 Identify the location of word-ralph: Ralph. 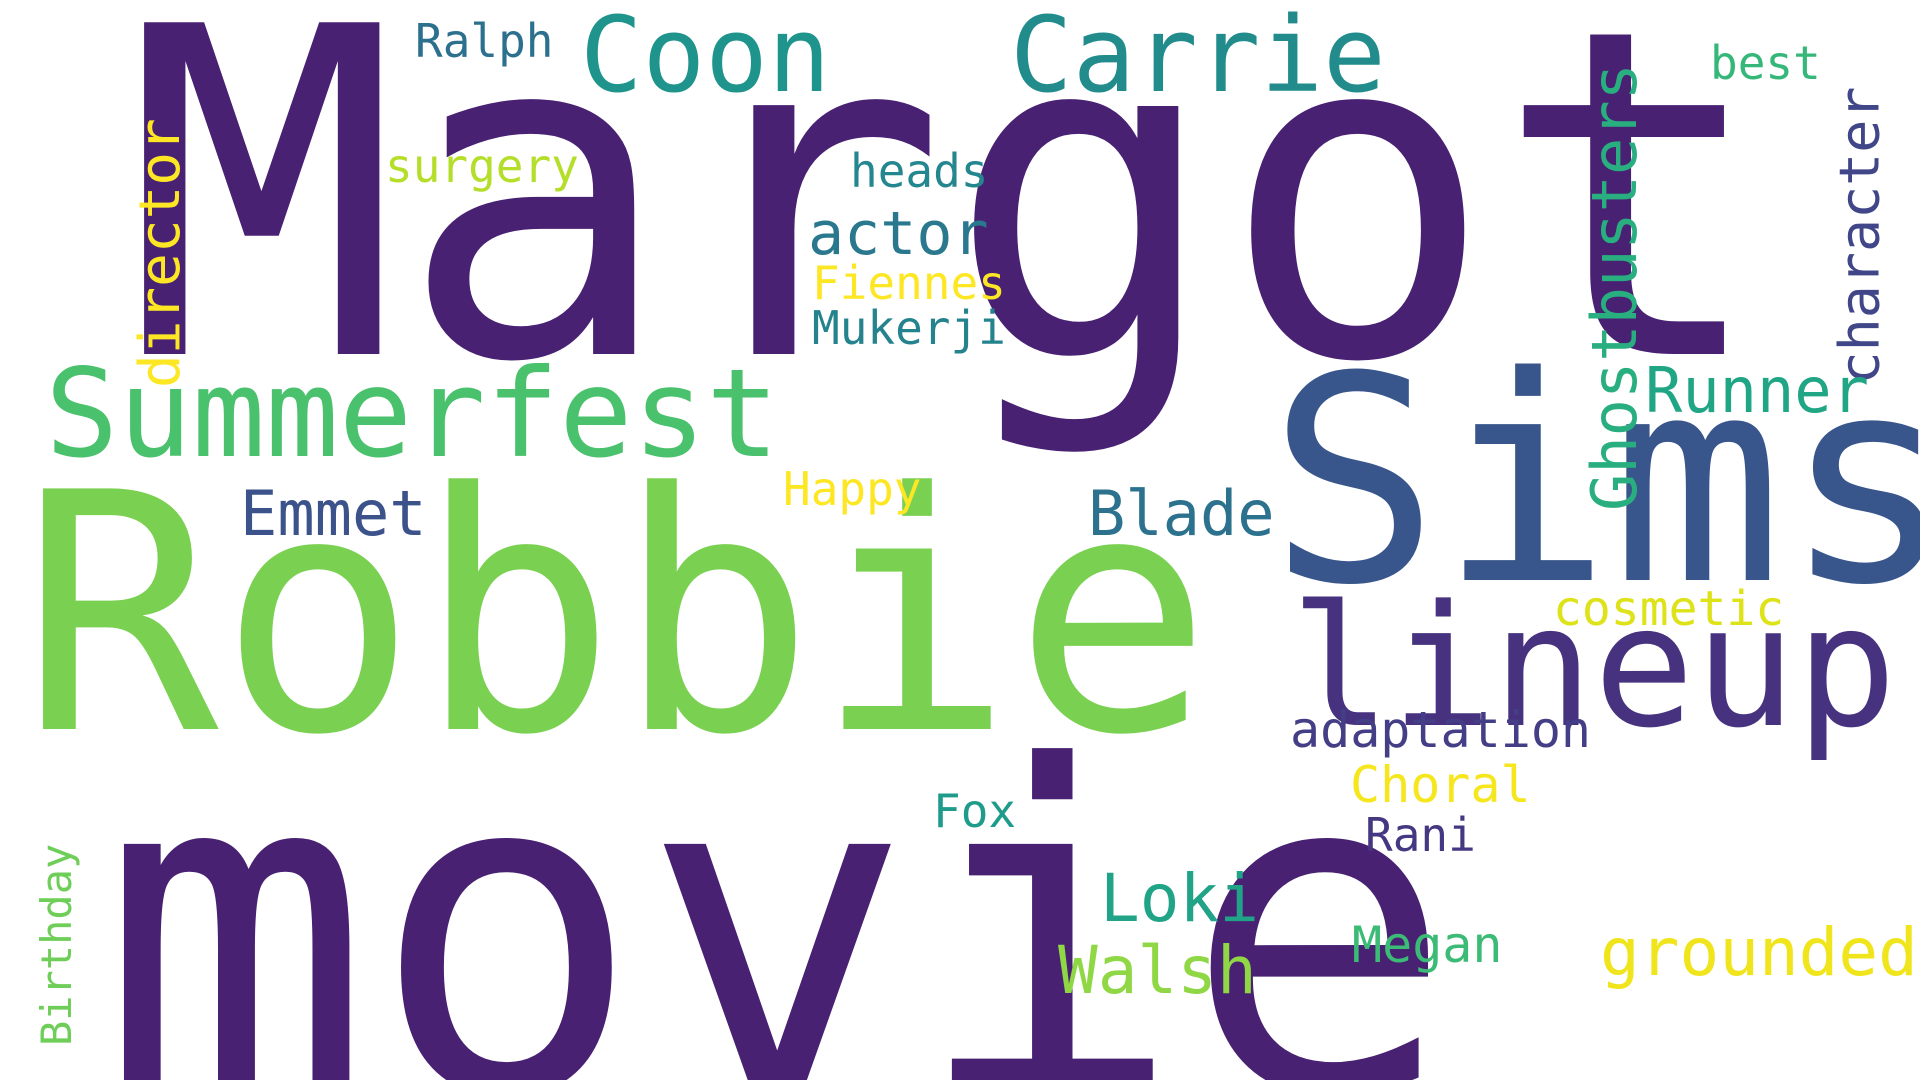
(484, 41).